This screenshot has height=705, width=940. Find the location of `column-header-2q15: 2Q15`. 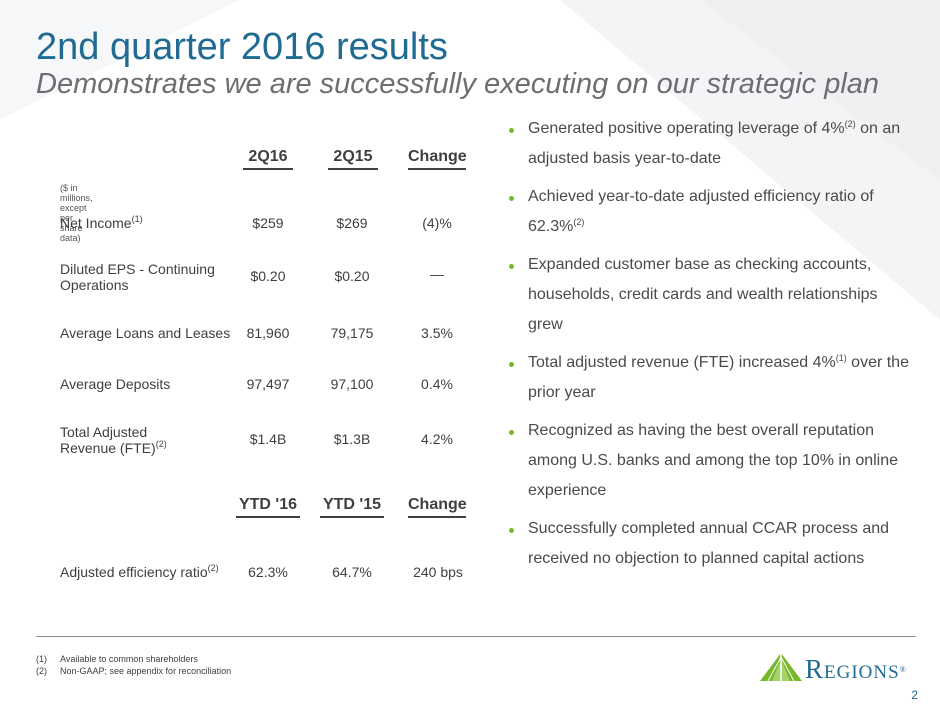

column-header-2q15: 2Q15 is located at coordinates (353, 159).